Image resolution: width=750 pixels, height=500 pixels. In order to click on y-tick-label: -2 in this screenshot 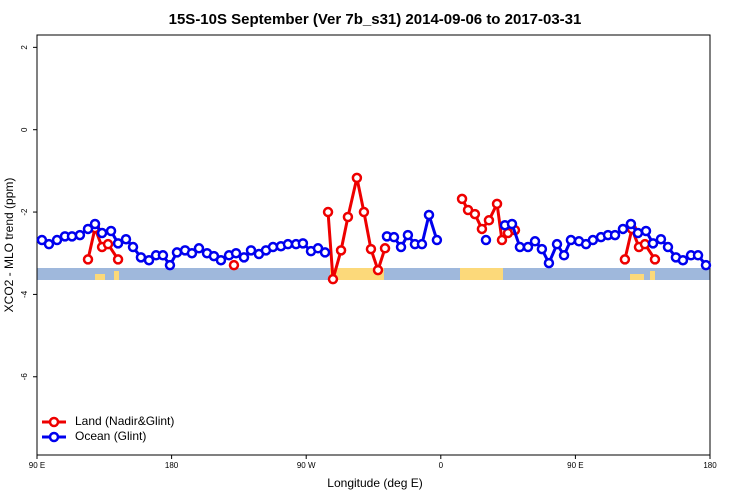, I will do `click(24, 212)`.